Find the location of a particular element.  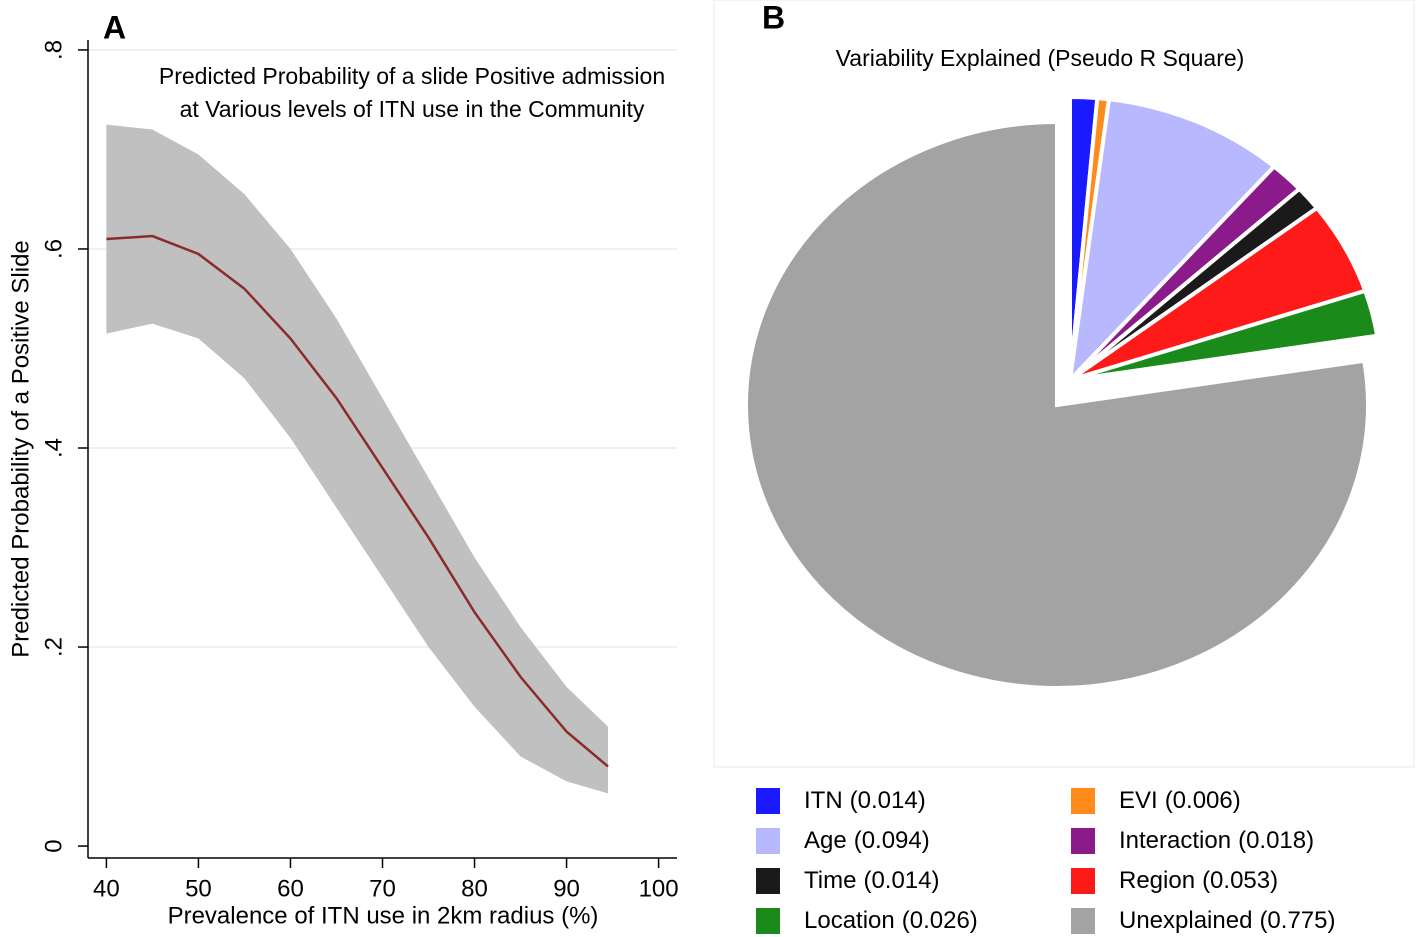

legend-value: (0.053) is located at coordinates (1240, 880).